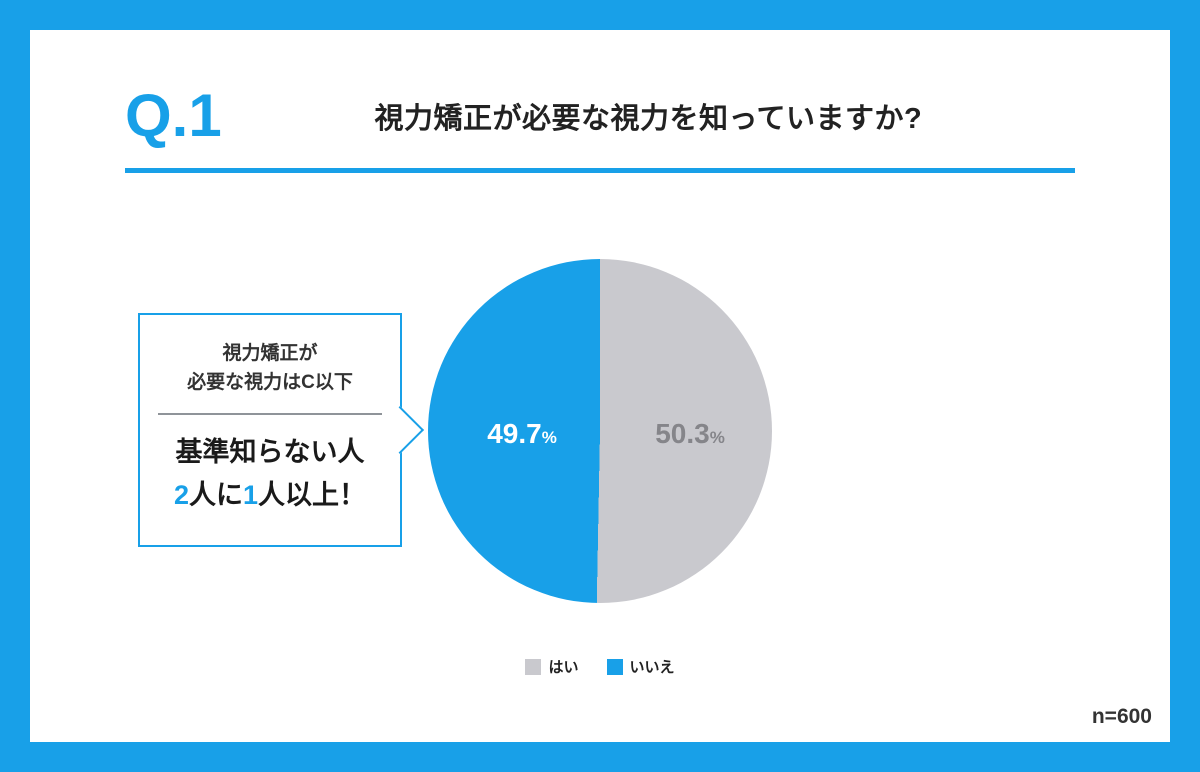 Image resolution: width=1200 pixels, height=772 pixels. What do you see at coordinates (563, 667) in the screenshot?
I see `legend-label-hai: はい` at bounding box center [563, 667].